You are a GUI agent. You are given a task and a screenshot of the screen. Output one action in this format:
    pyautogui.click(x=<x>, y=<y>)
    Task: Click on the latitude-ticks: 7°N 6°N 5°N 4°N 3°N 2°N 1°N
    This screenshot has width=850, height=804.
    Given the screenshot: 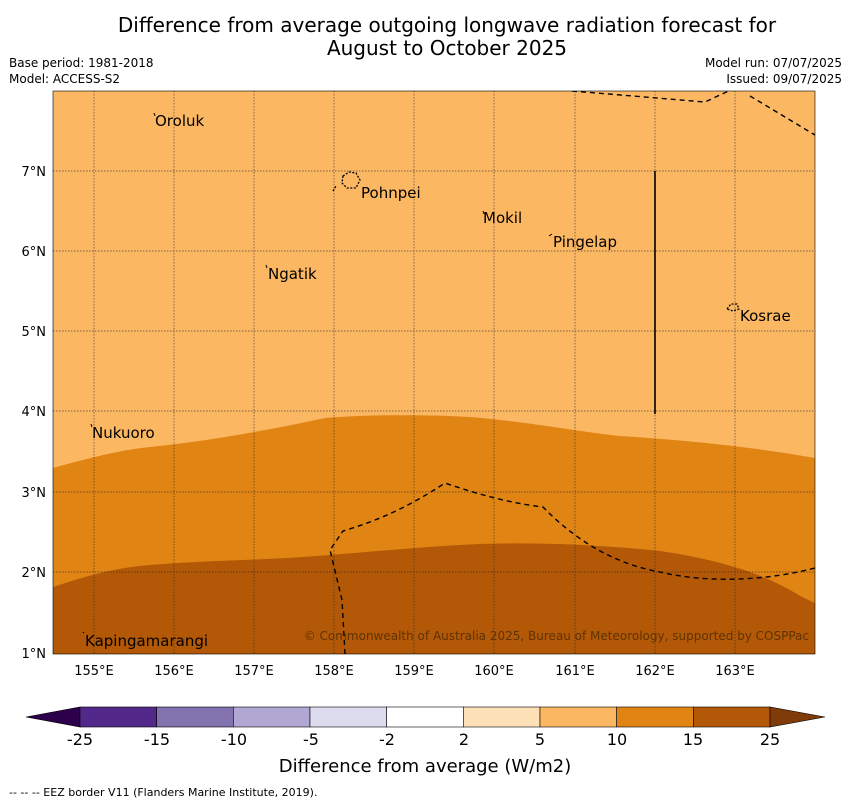 What is the action you would take?
    pyautogui.click(x=34, y=413)
    